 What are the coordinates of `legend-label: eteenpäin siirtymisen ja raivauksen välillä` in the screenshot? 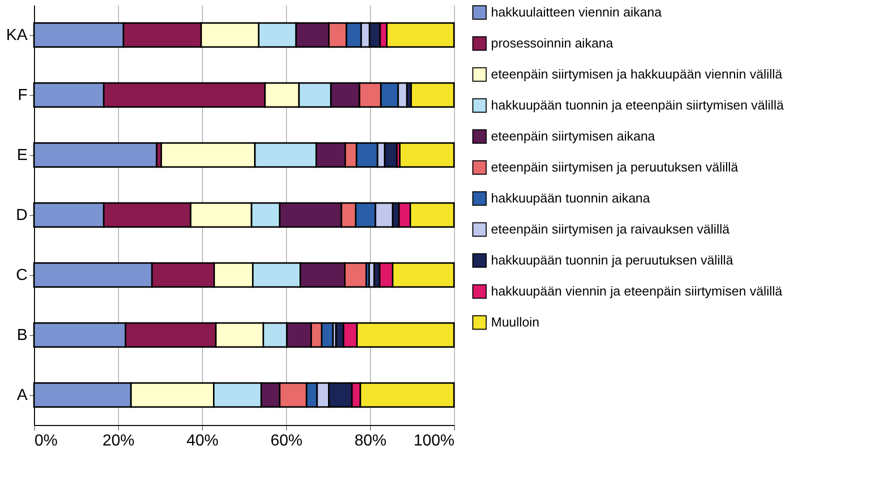 It's located at (610, 229).